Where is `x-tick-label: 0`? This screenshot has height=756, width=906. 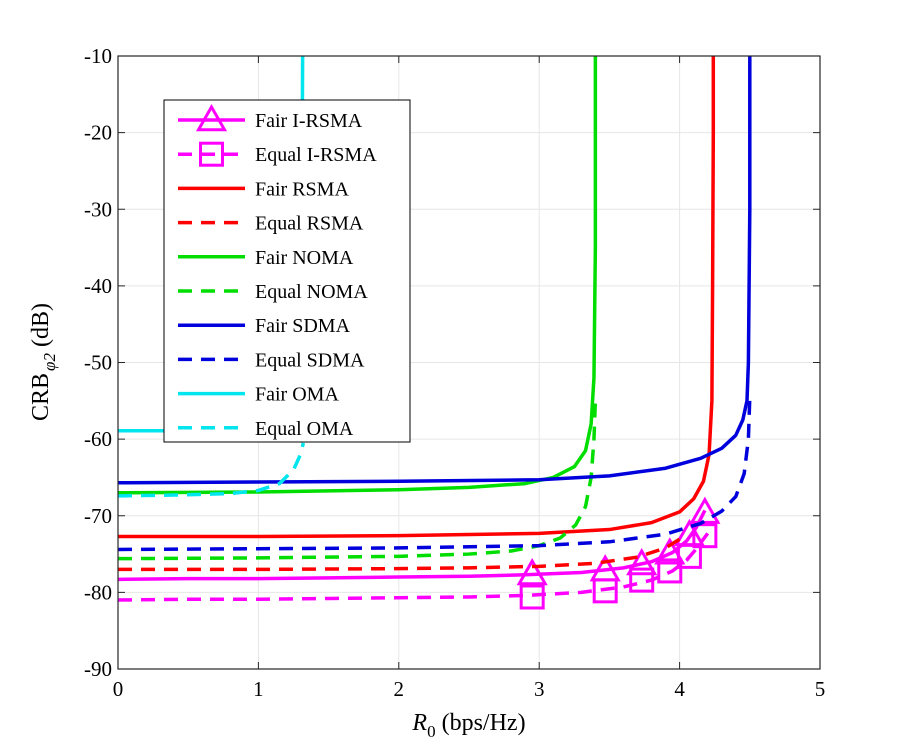 x-tick-label: 0 is located at coordinates (118, 689).